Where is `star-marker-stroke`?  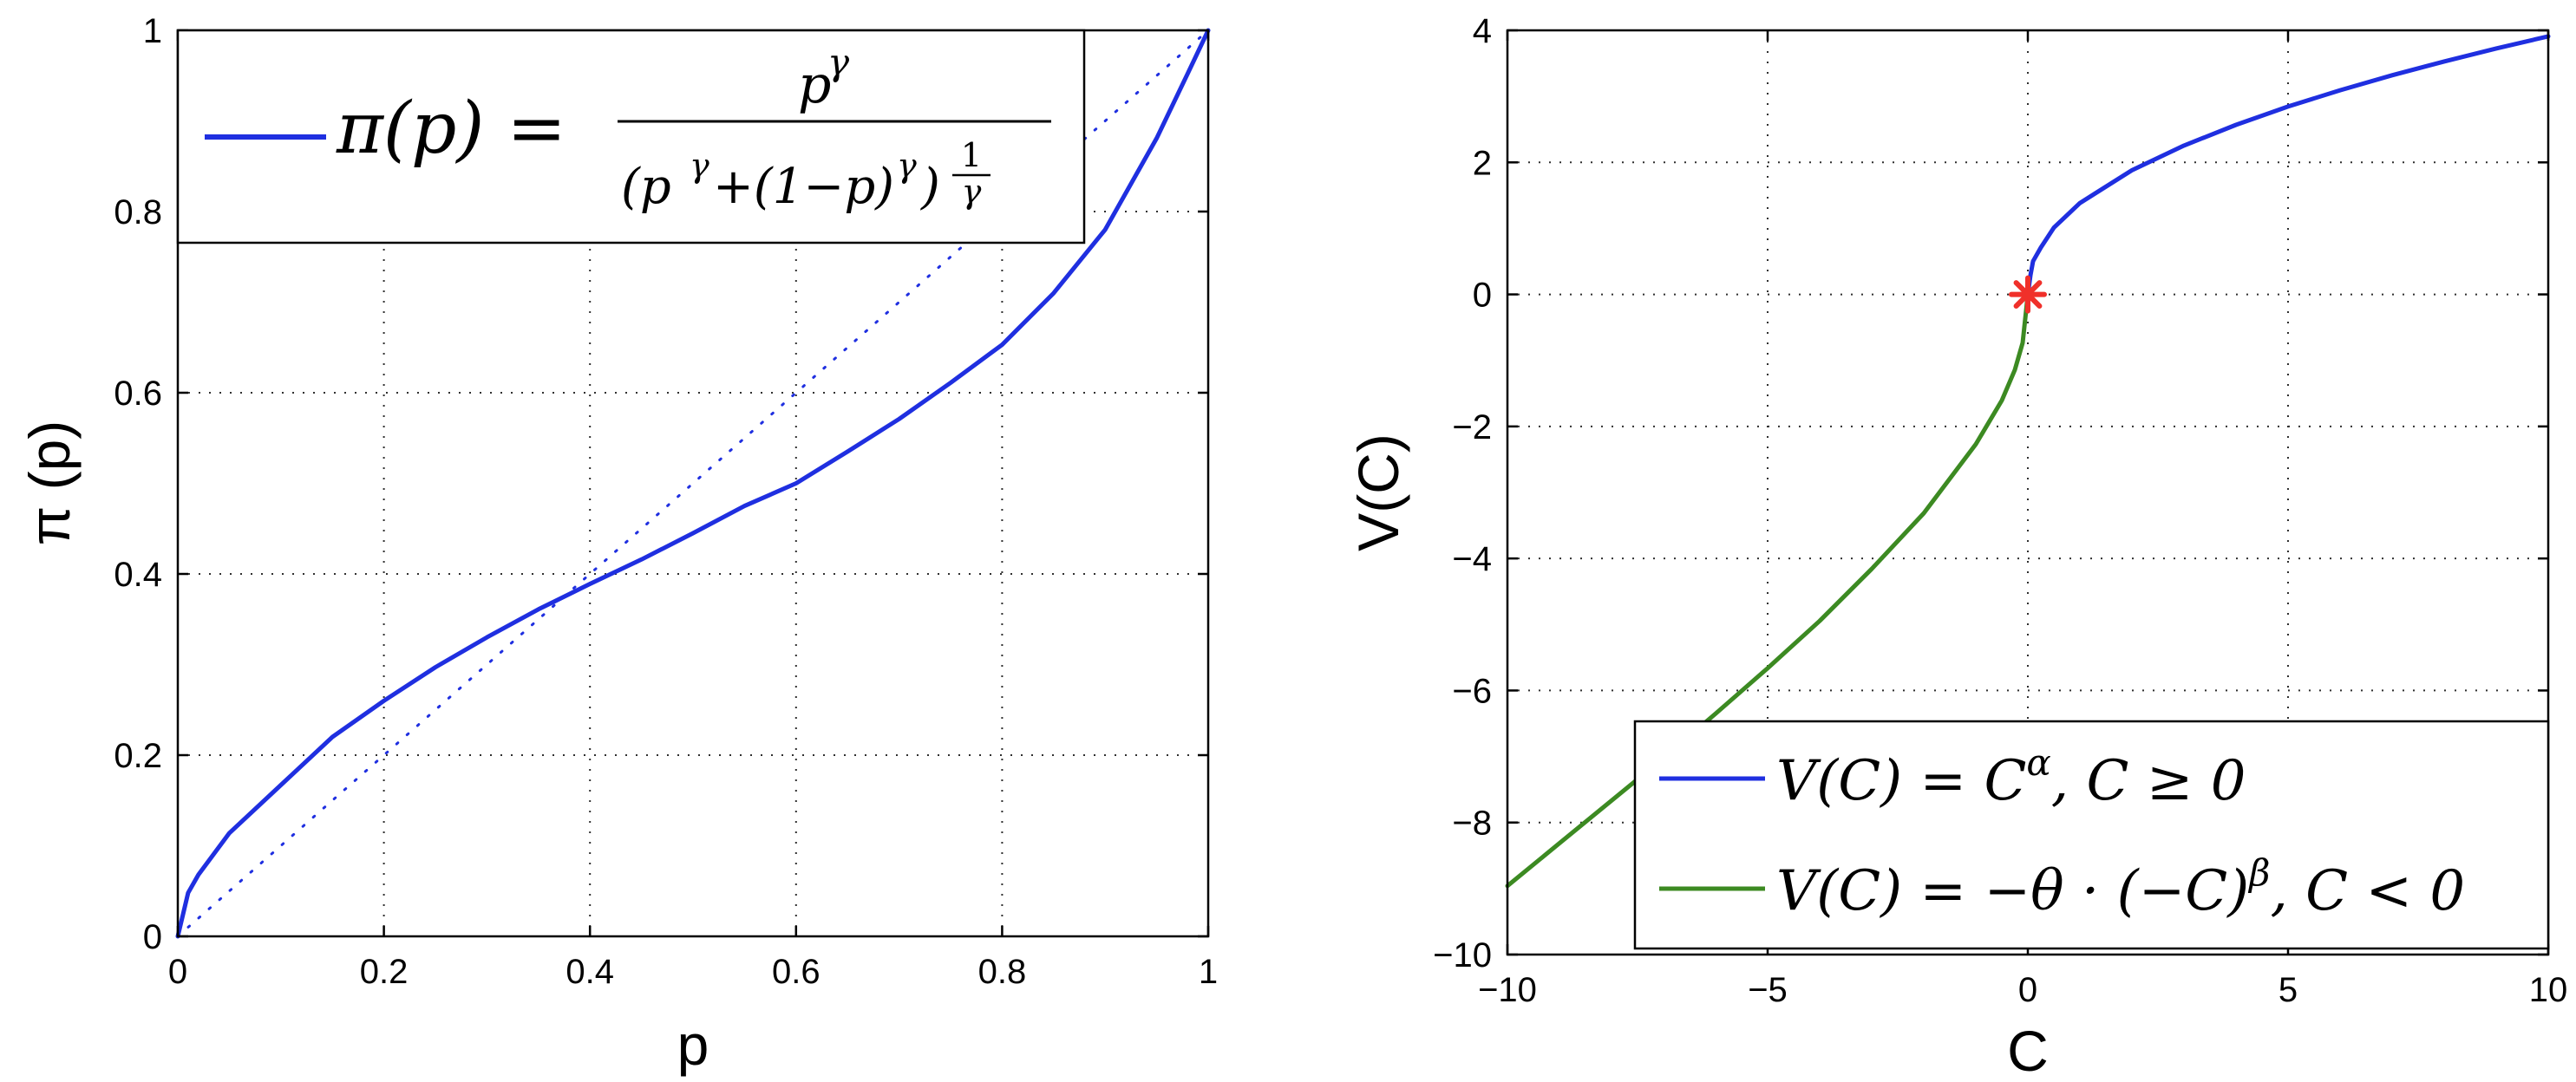 star-marker-stroke is located at coordinates (2028, 295).